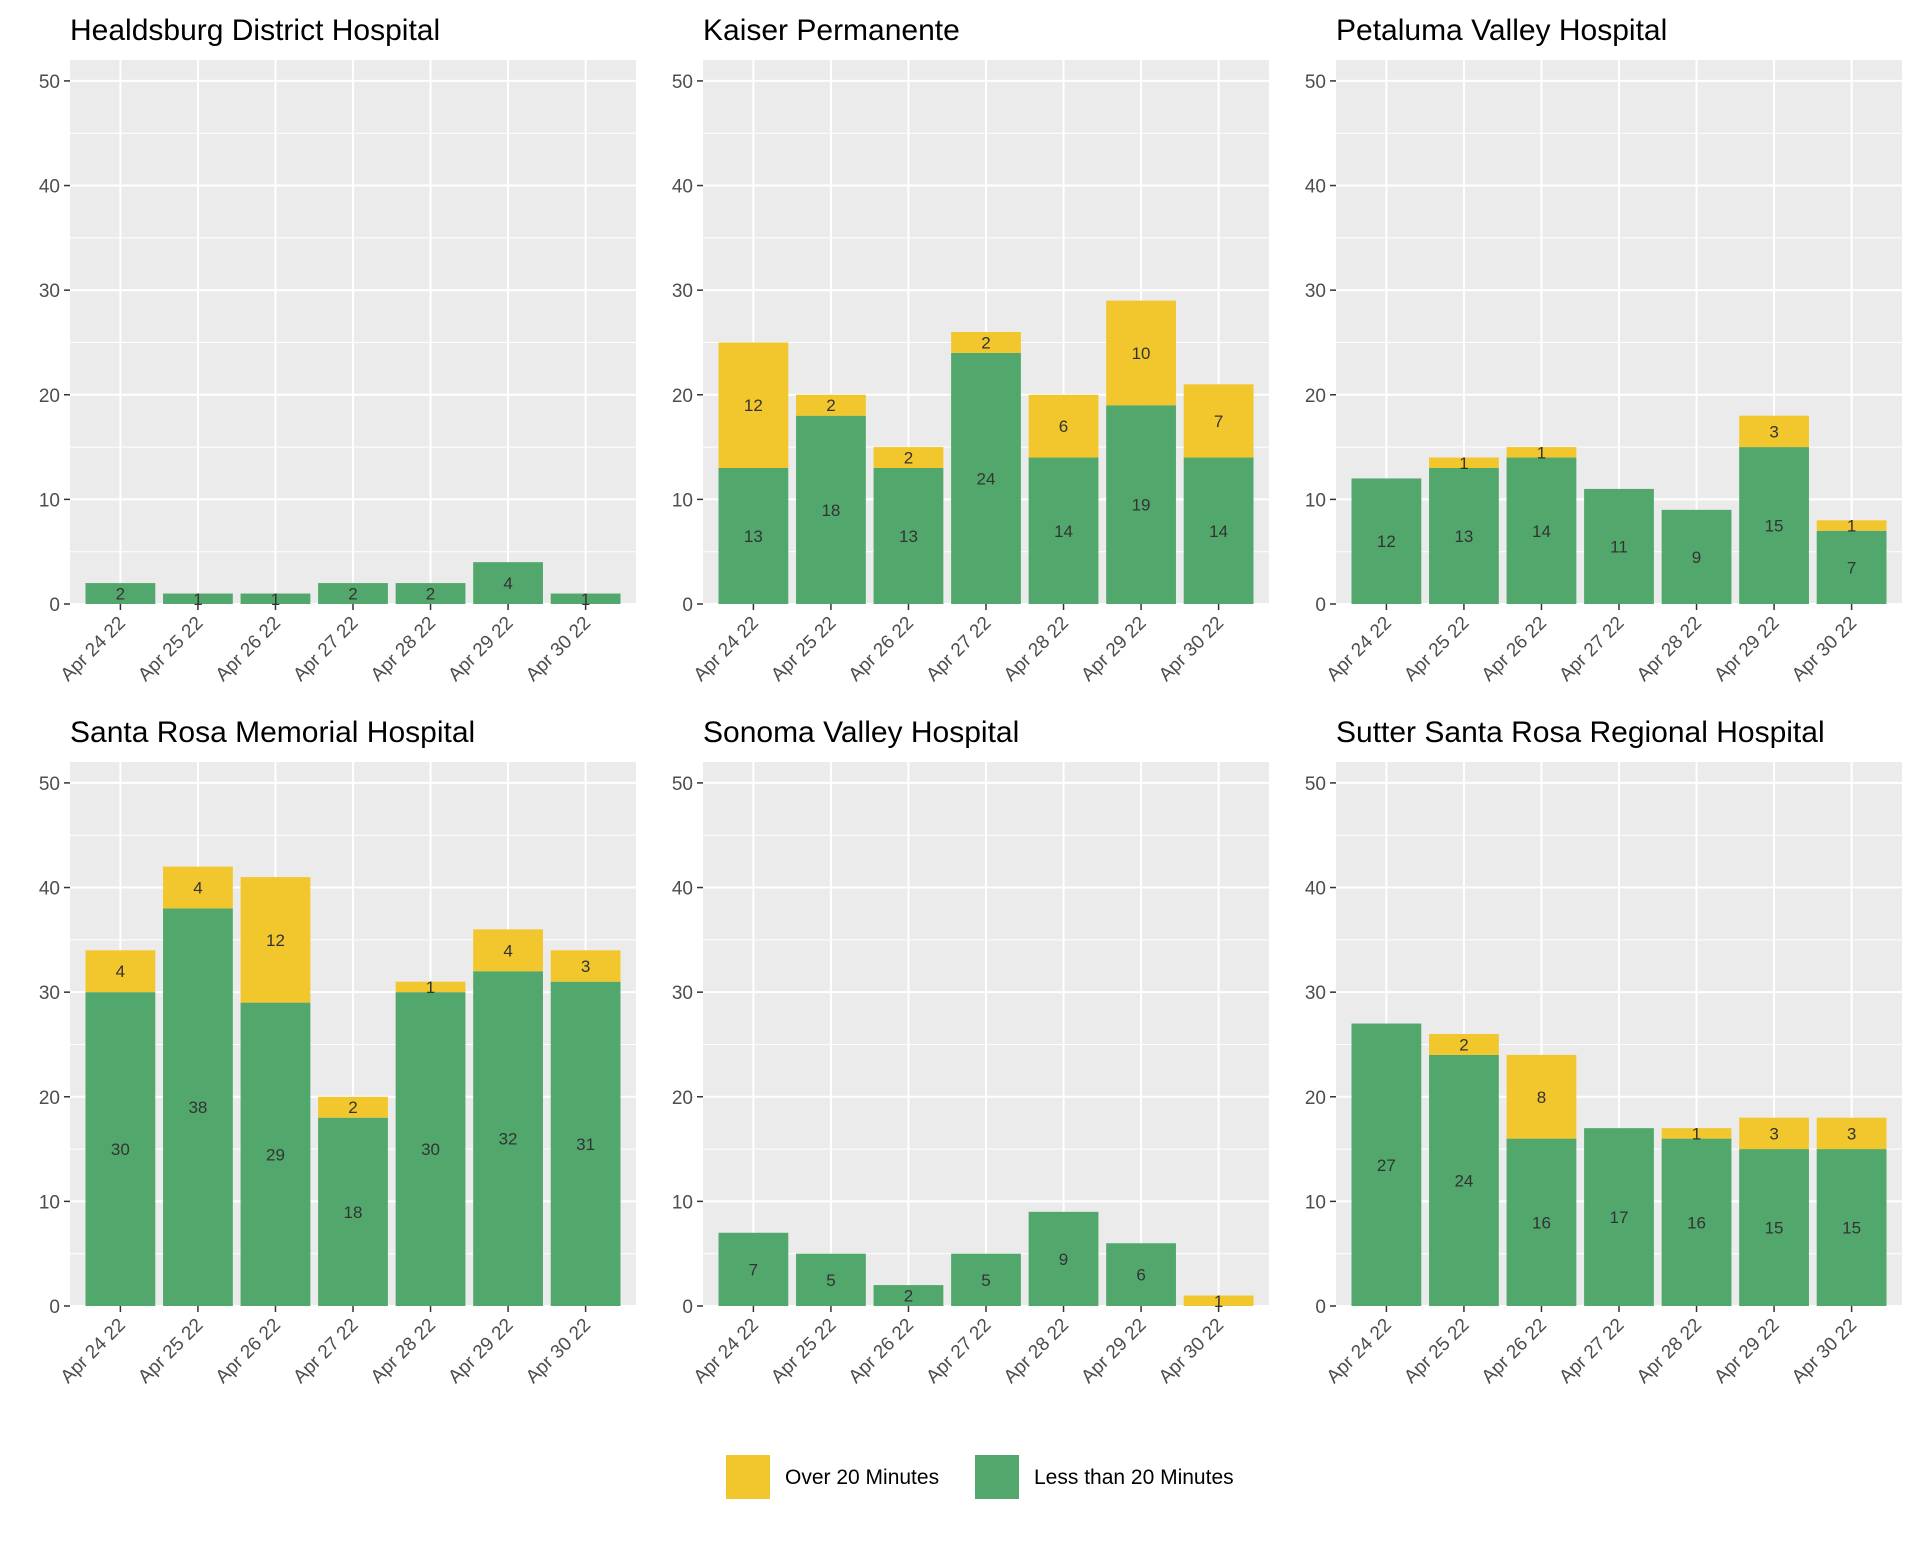 The height and width of the screenshot is (1541, 1920). Describe the element at coordinates (862, 1477) in the screenshot. I see `legend-label-over: Over 20 Minutes` at that location.